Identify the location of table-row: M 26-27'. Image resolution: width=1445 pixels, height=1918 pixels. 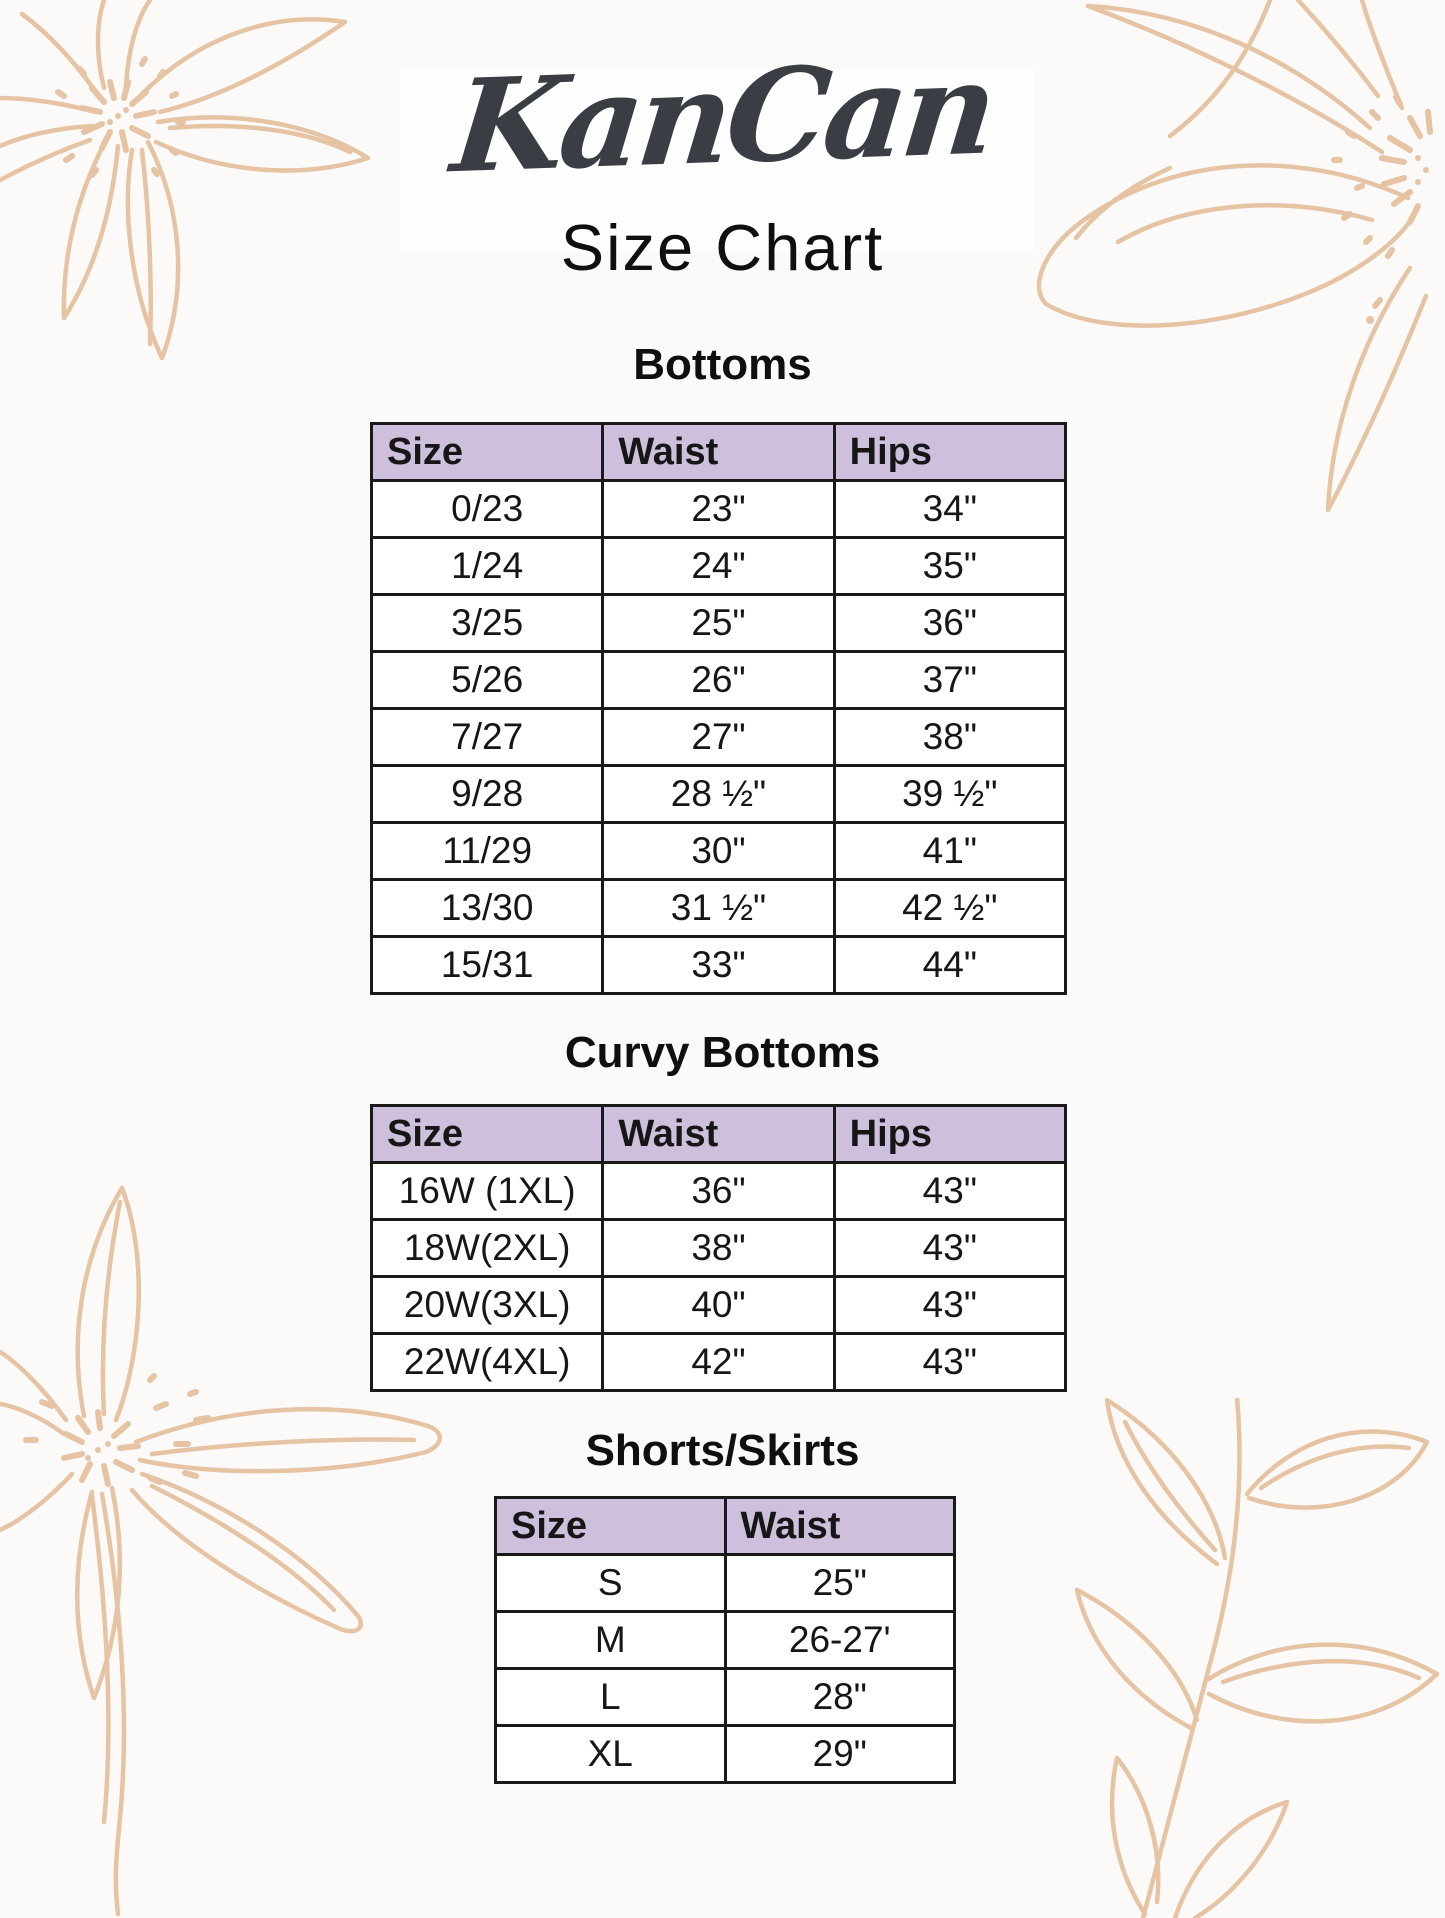
(725, 1640).